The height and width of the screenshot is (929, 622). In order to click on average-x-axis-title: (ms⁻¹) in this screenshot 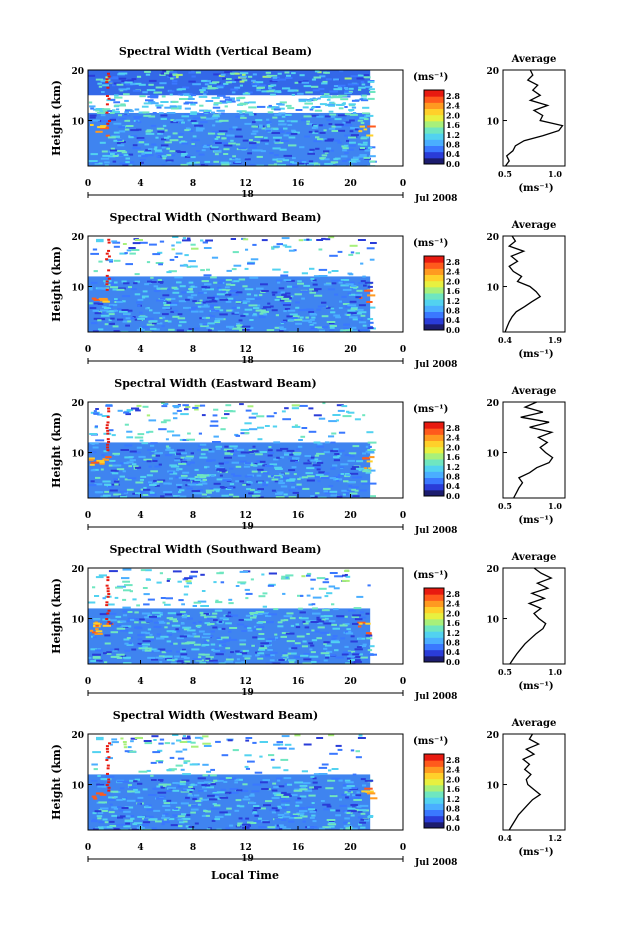, I will do `click(535, 354)`.